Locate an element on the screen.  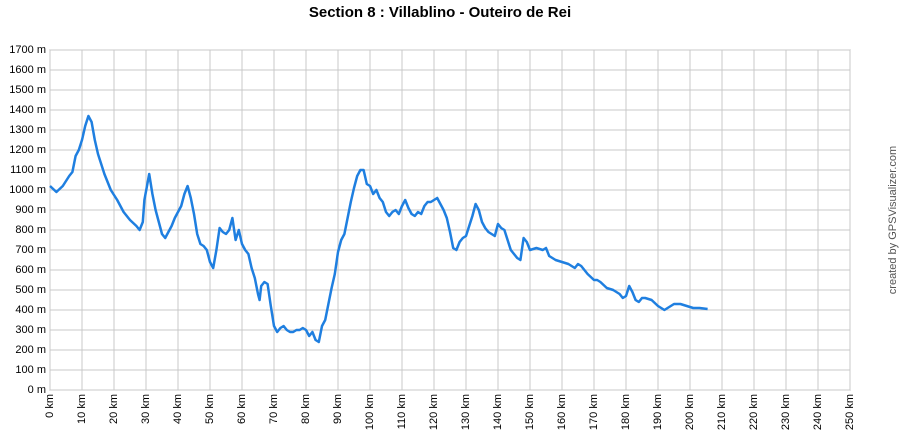
y-tick-label: 900 m is located at coordinates (30, 210).